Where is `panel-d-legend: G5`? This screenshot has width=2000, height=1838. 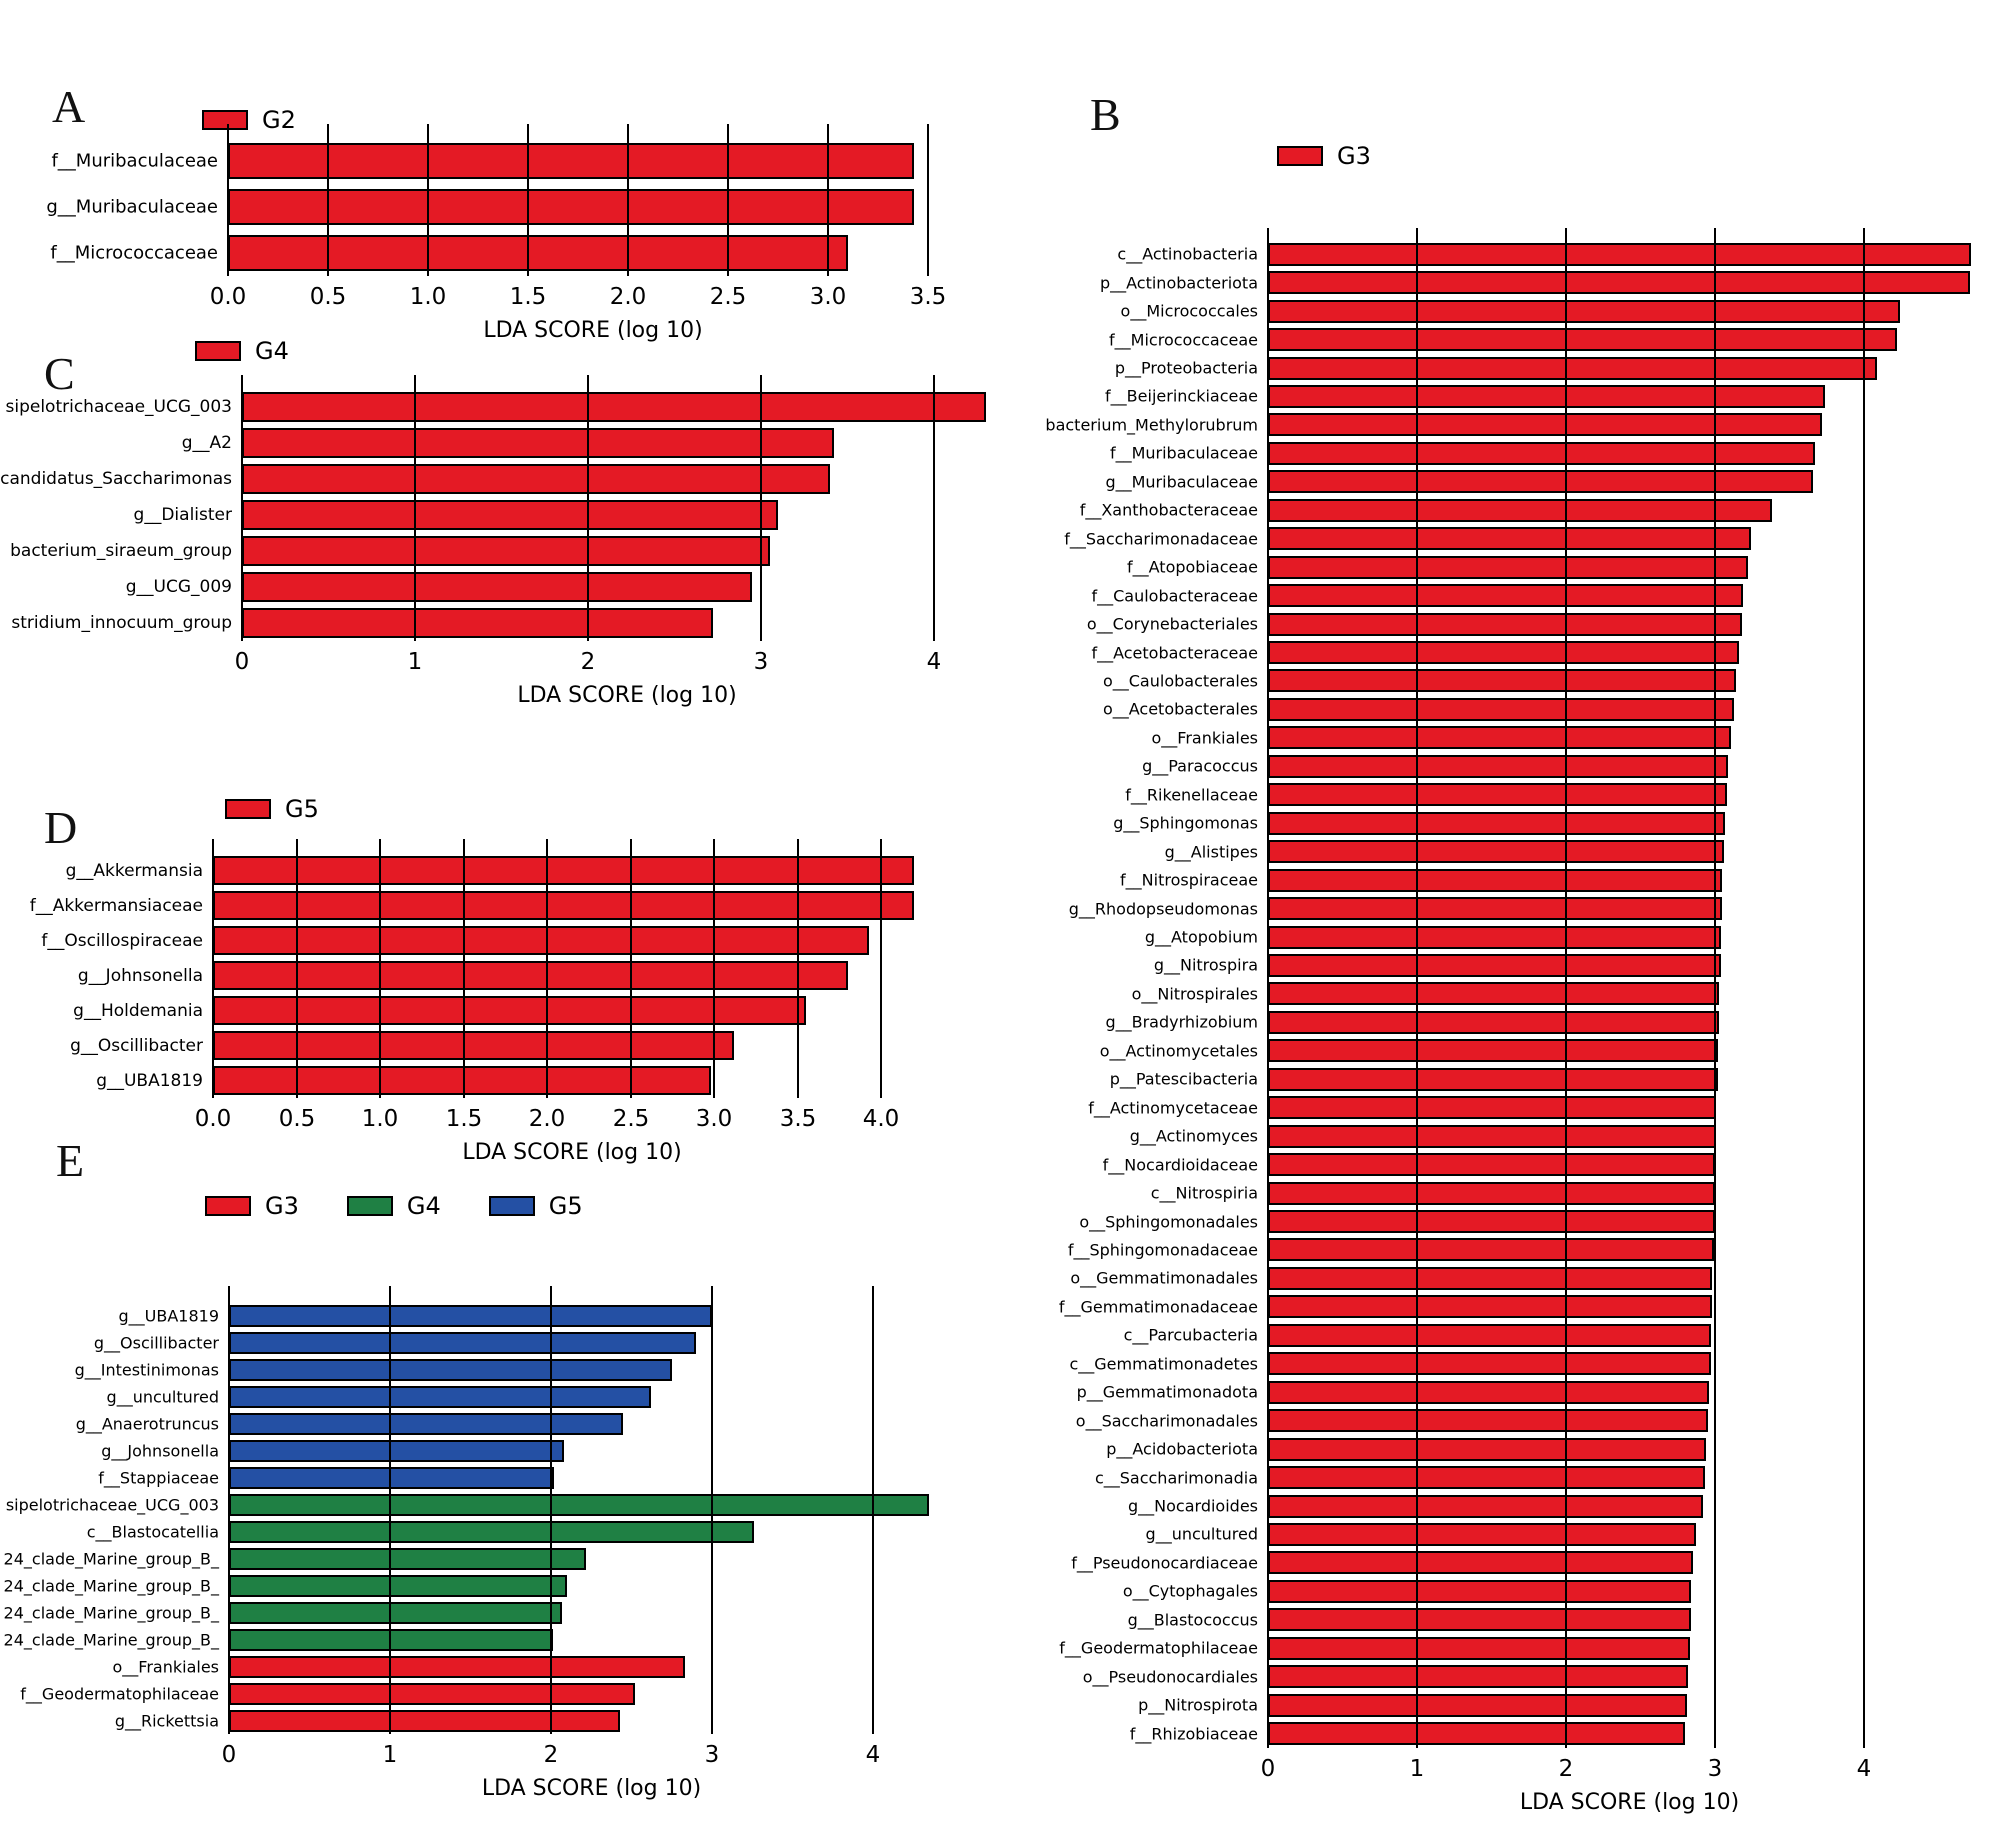
panel-d-legend: G5 is located at coordinates (272, 809).